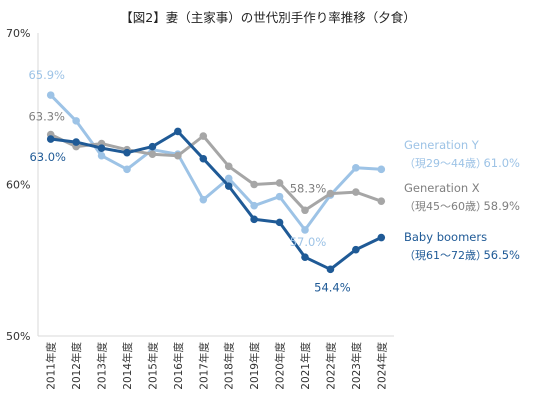  Describe the element at coordinates (152, 366) in the screenshot. I see `x-tick-label: 2015年度` at that location.